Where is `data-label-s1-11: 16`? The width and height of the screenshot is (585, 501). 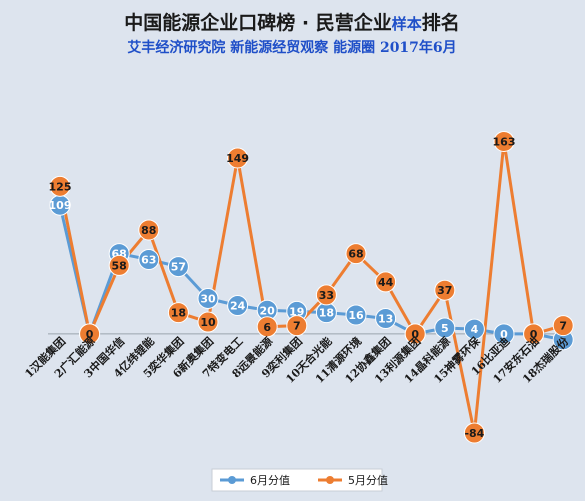 data-label-s1-11: 16 is located at coordinates (356, 315).